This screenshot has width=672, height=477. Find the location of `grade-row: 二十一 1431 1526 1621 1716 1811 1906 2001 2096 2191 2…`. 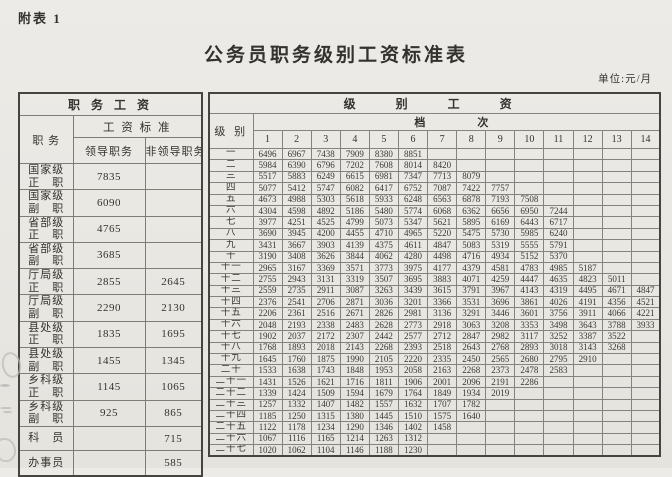

grade-row: 二十一 1431 1526 1621 1716 1811 1906 2001 2096 2191 2… is located at coordinates (434, 382).